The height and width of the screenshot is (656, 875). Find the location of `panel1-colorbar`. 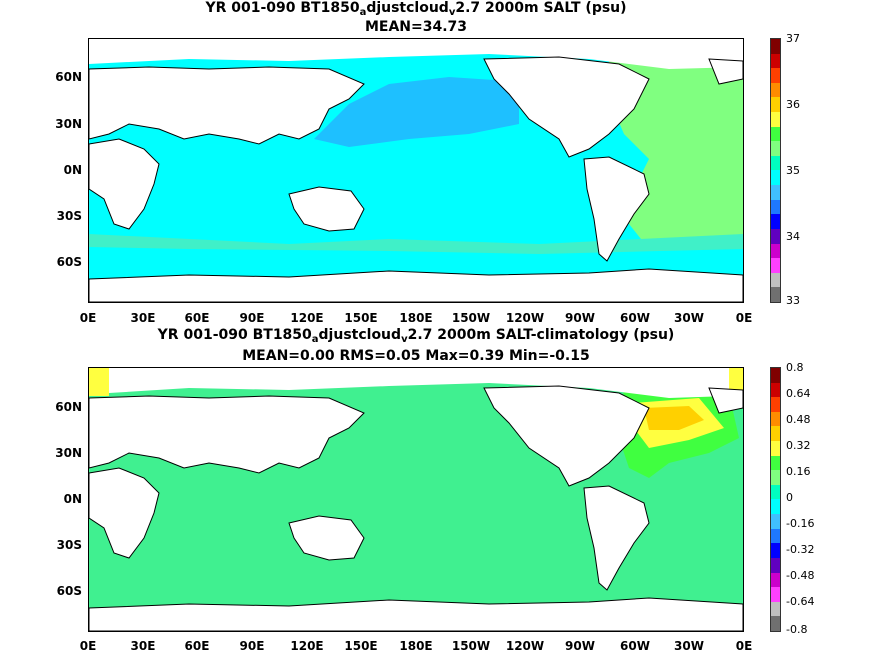

panel1-colorbar is located at coordinates (775, 170).